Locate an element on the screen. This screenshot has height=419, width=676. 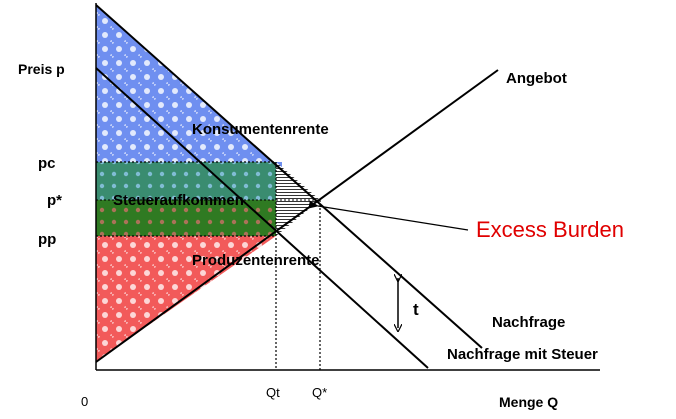
pc-label: pc is located at coordinates (47, 163).